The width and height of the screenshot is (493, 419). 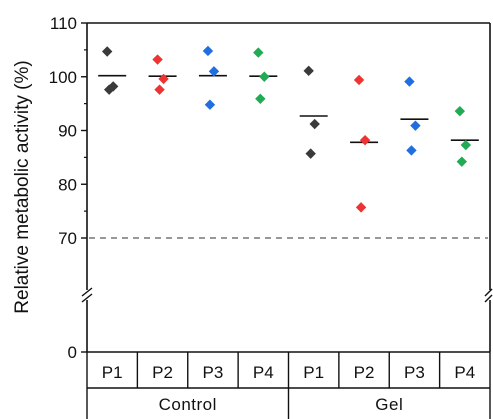 I want to click on axis-break-mark-left-a, so click(x=87, y=292).